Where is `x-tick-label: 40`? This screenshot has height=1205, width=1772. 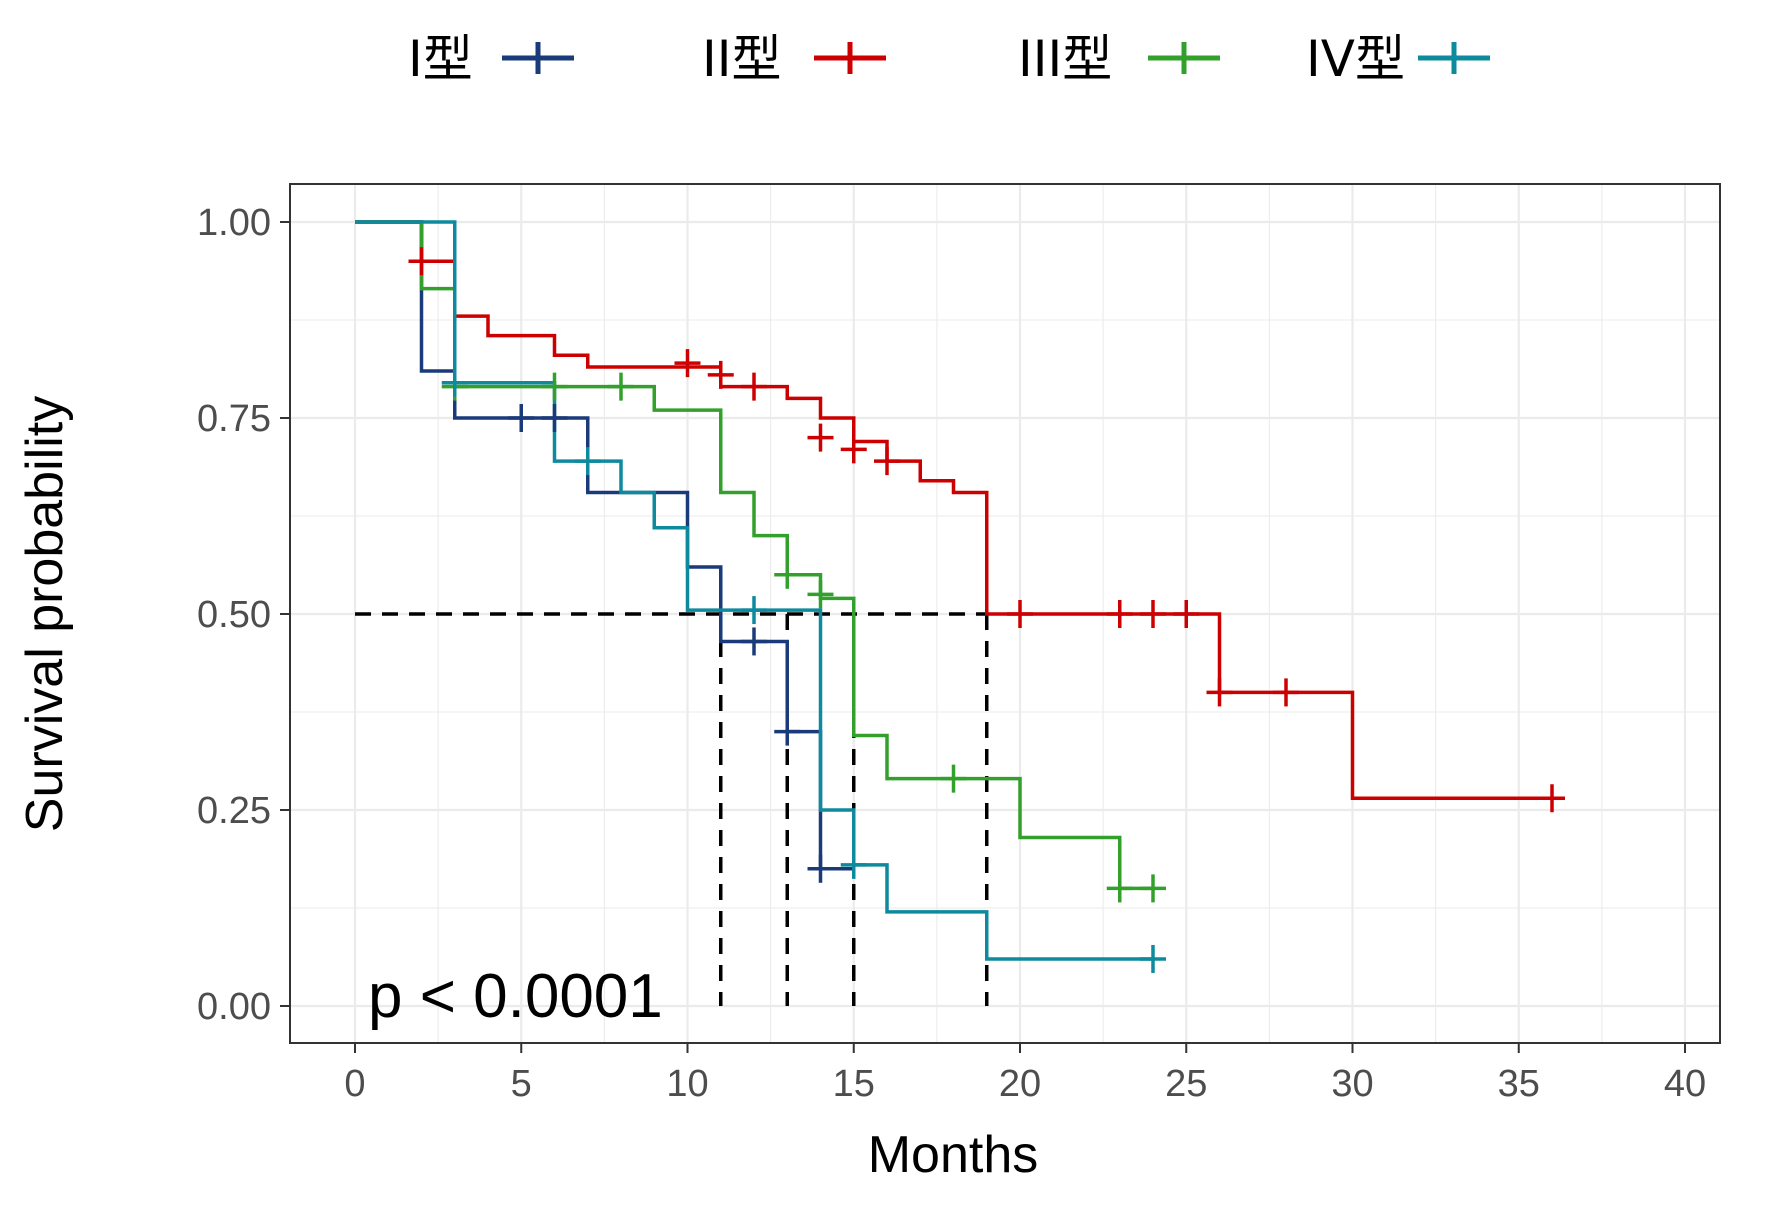
x-tick-label: 40 is located at coordinates (1685, 1084).